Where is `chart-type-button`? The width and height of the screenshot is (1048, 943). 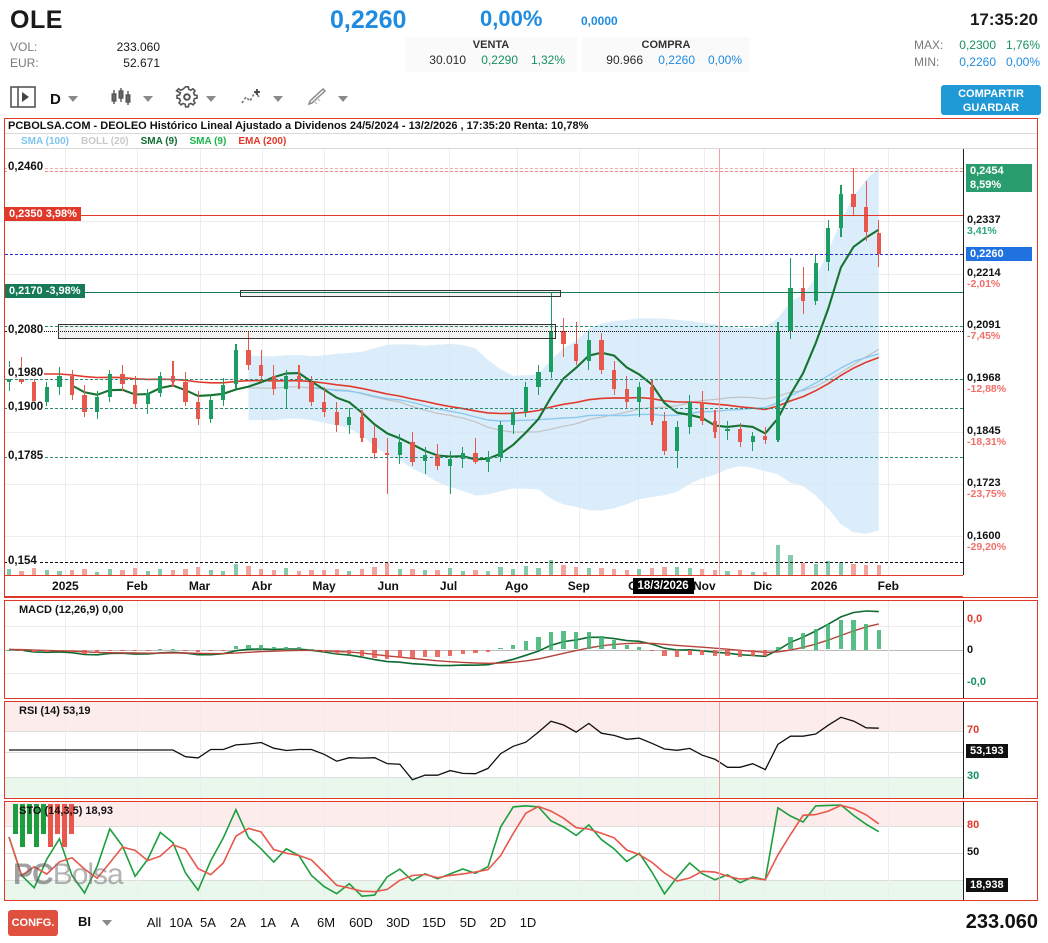 chart-type-button is located at coordinates (131, 99).